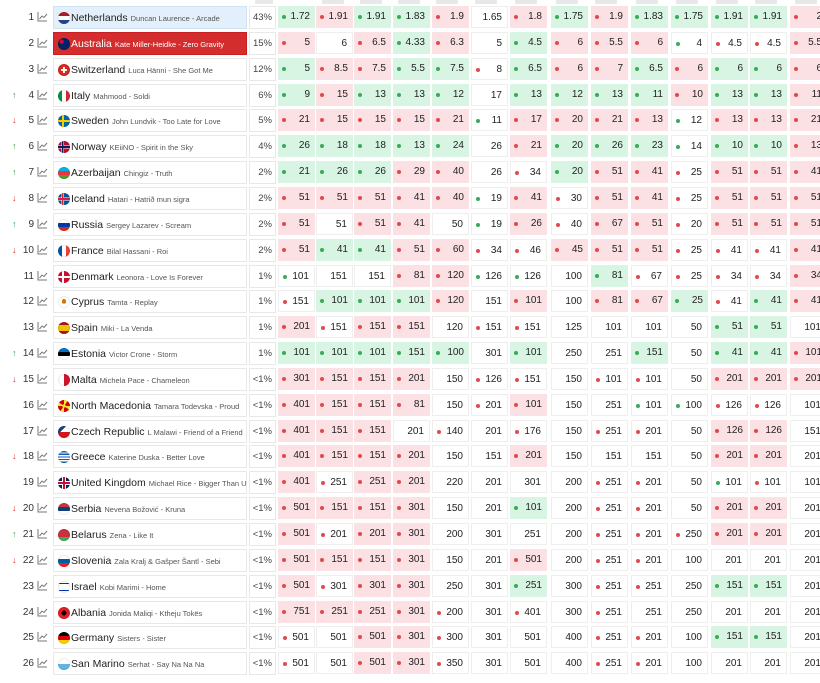 Image resolution: width=820 pixels, height=683 pixels. Describe the element at coordinates (150, 173) in the screenshot. I see `country-cell: Azerbaijan Chingiz - Truth` at that location.